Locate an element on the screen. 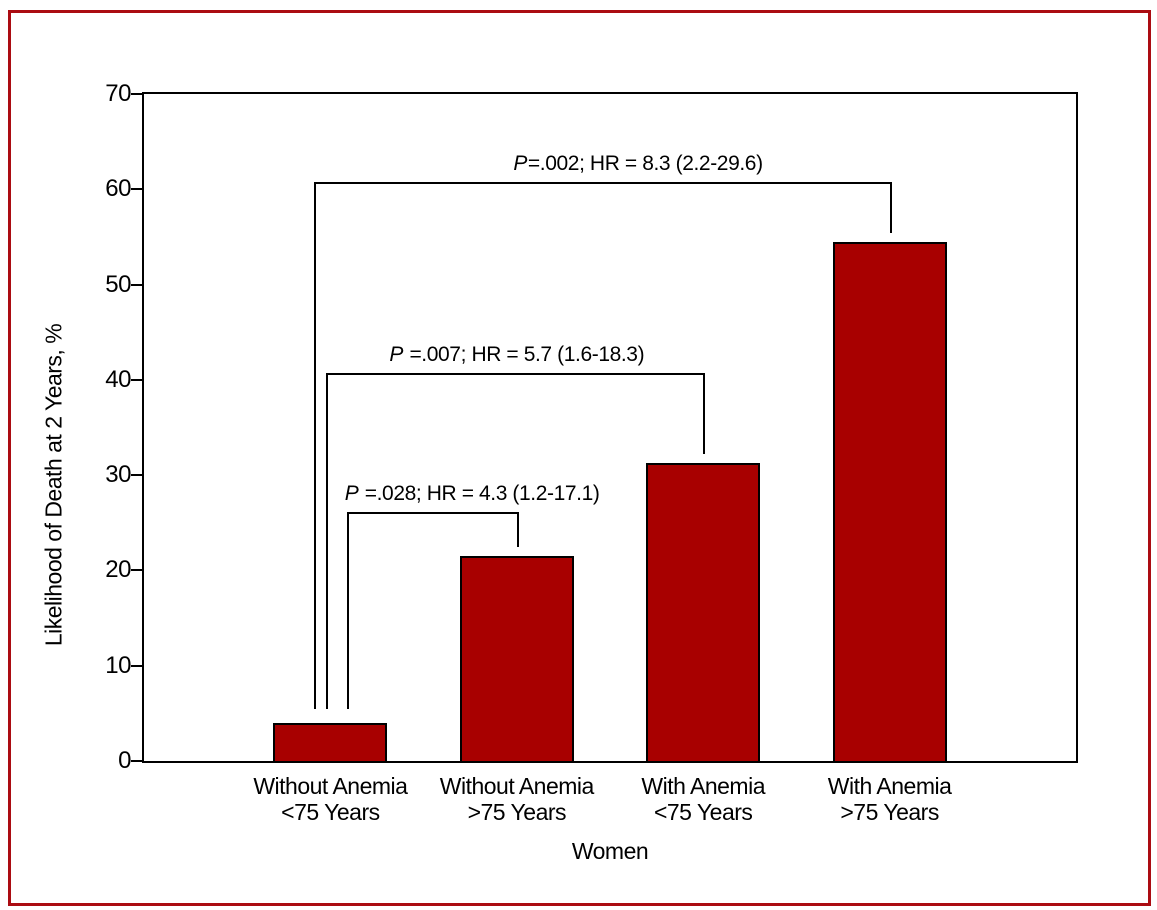 Image resolution: width=1157 pixels, height=910 pixels. x-axis-title: Women is located at coordinates (610, 851).